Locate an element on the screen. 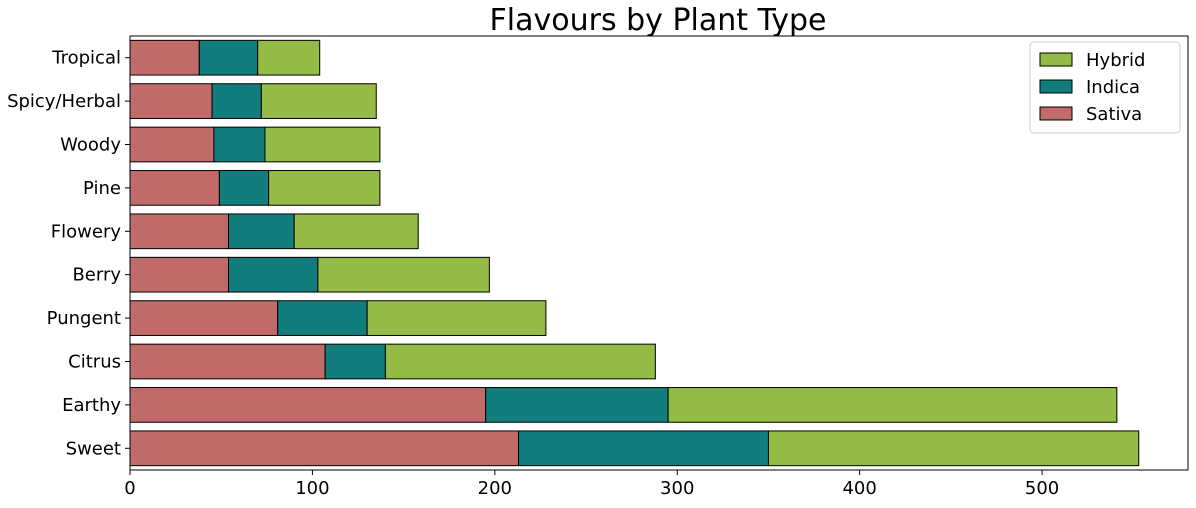 The image size is (1196, 508). bar-berry-indica is located at coordinates (273, 274).